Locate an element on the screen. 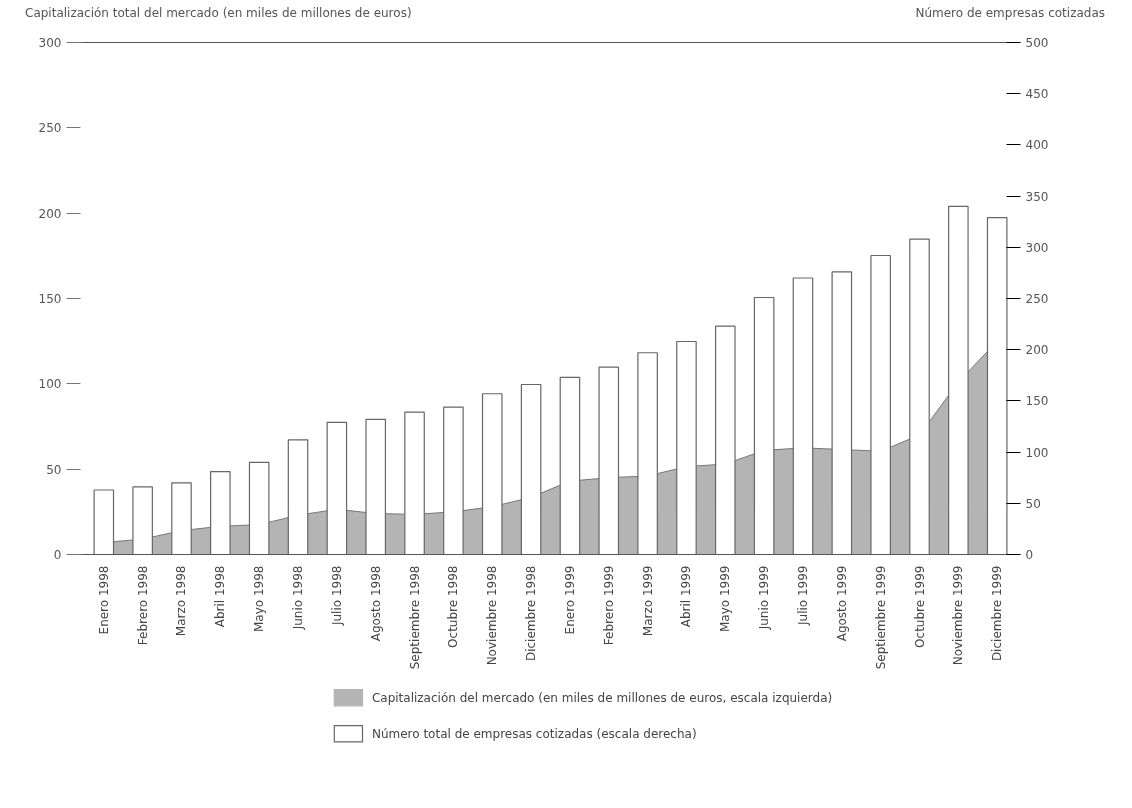  y2-tick-label: 0 is located at coordinates (1029, 555).